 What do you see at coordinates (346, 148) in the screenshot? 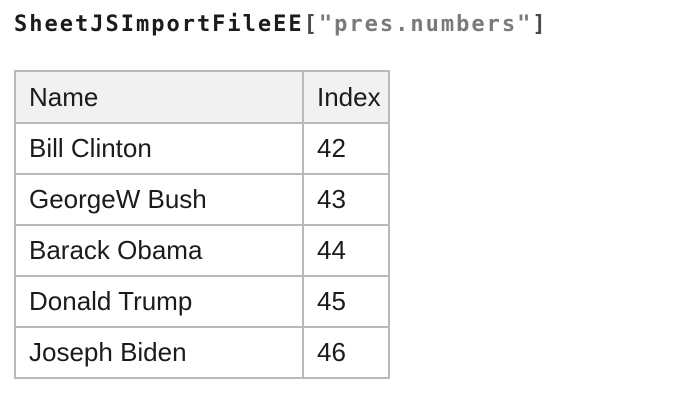
I see `index-cell: 42` at bounding box center [346, 148].